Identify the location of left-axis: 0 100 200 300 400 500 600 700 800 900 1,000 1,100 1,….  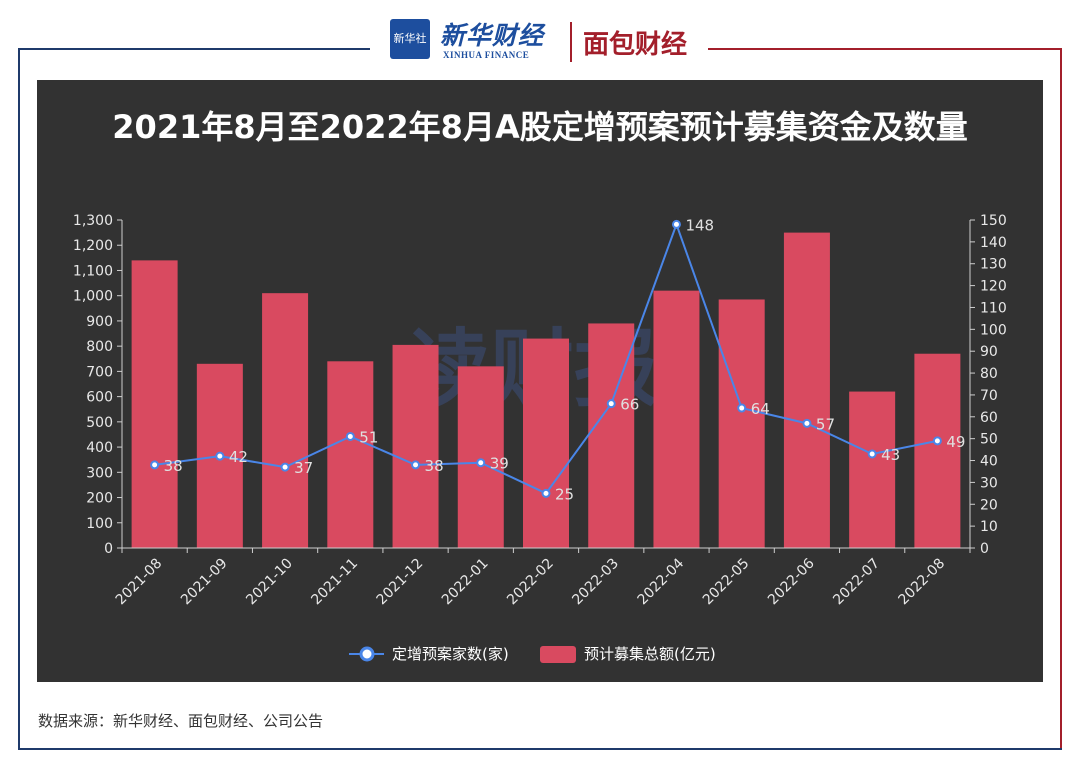
(98, 385).